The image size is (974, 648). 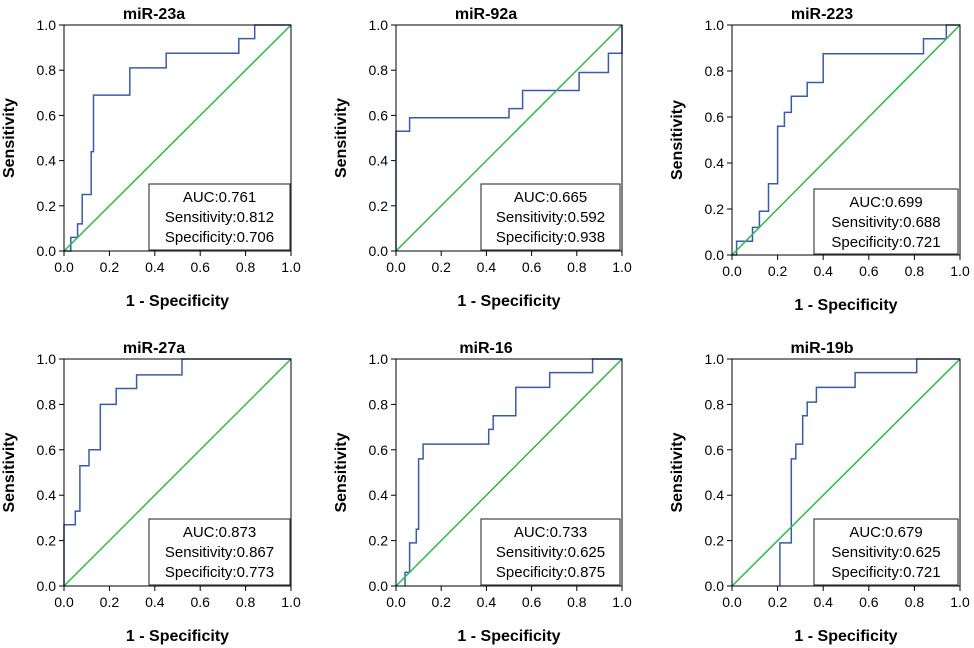 What do you see at coordinates (485, 348) in the screenshot?
I see `chart-title: miR-16` at bounding box center [485, 348].